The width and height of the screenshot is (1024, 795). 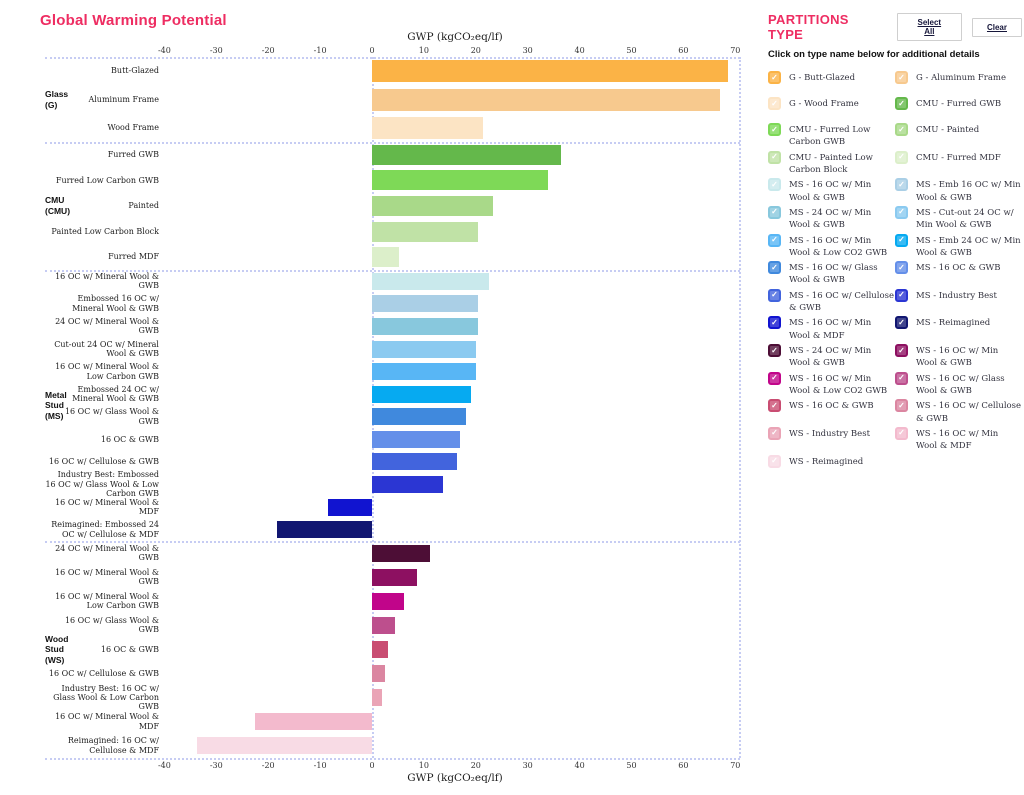 I want to click on legend-item-label: WS - 16 OC w/ Min Wool & MDF, so click(x=957, y=440).